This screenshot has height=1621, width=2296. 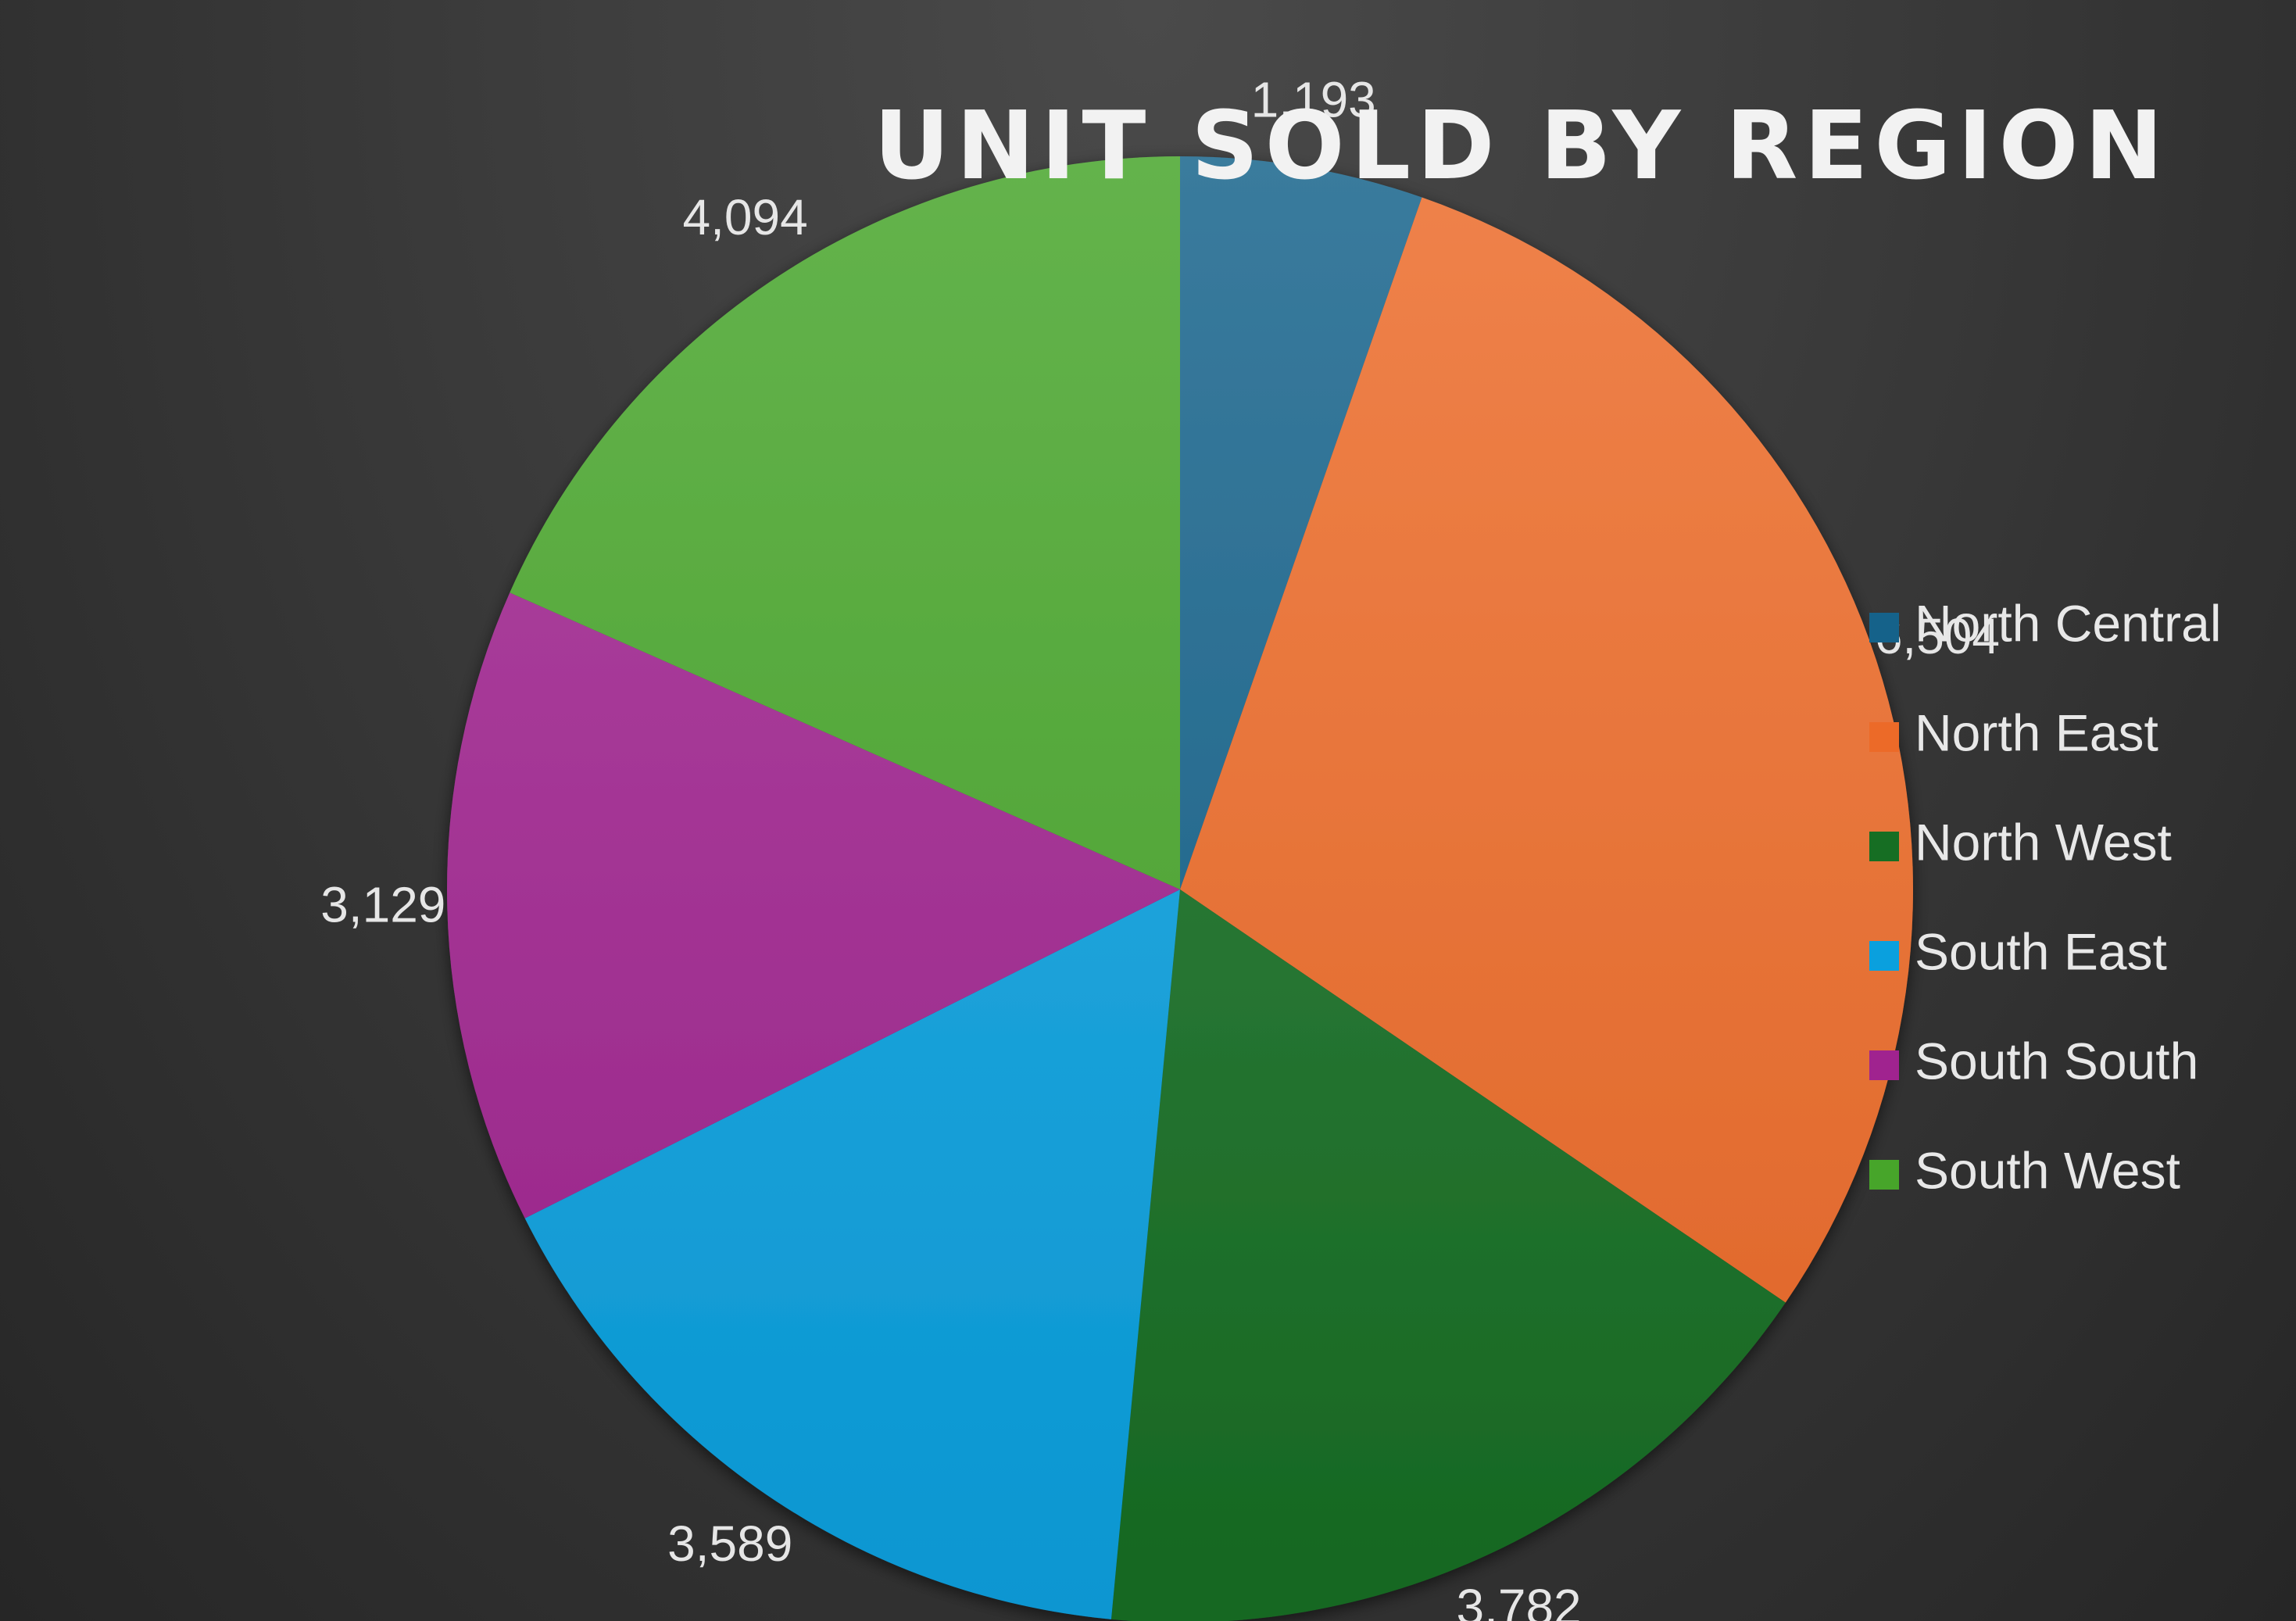 What do you see at coordinates (2041, 951) in the screenshot?
I see `legend-label-south-east: South East` at bounding box center [2041, 951].